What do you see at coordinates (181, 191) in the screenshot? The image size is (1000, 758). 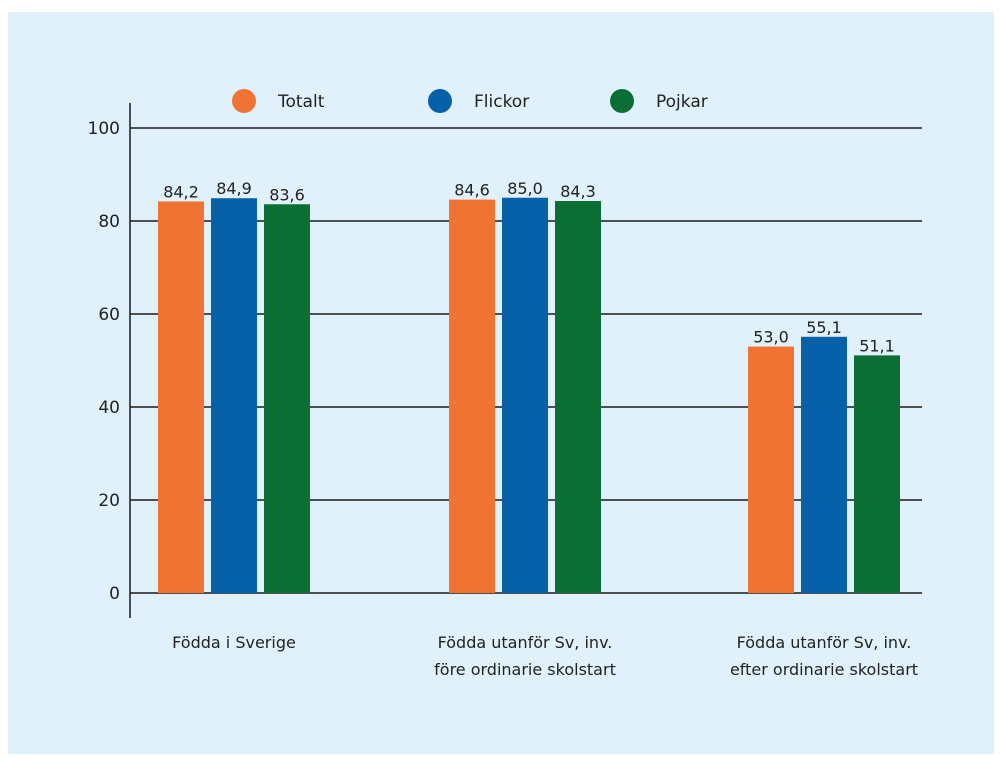 I see `data-label: 84,2` at bounding box center [181, 191].